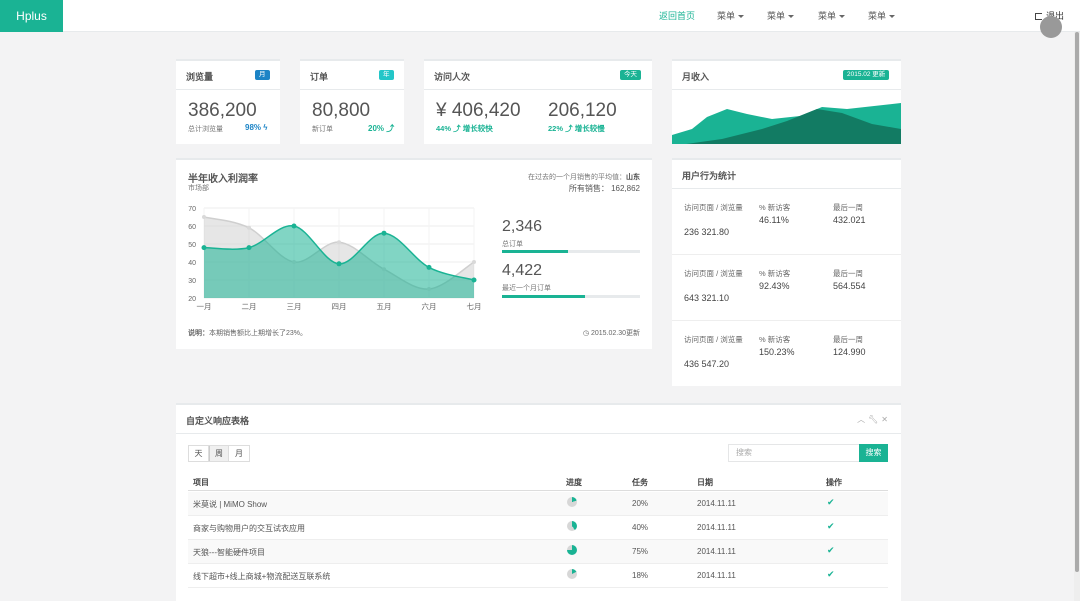 This screenshot has height=601, width=1080. Describe the element at coordinates (444, 128) in the screenshot. I see `percent-text: 44%` at that location.